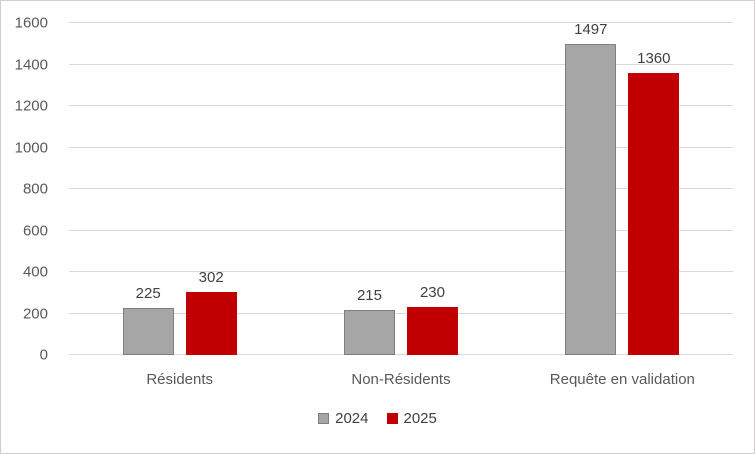 The width and height of the screenshot is (755, 454). I want to click on category-label: Non-Résidents, so click(401, 379).